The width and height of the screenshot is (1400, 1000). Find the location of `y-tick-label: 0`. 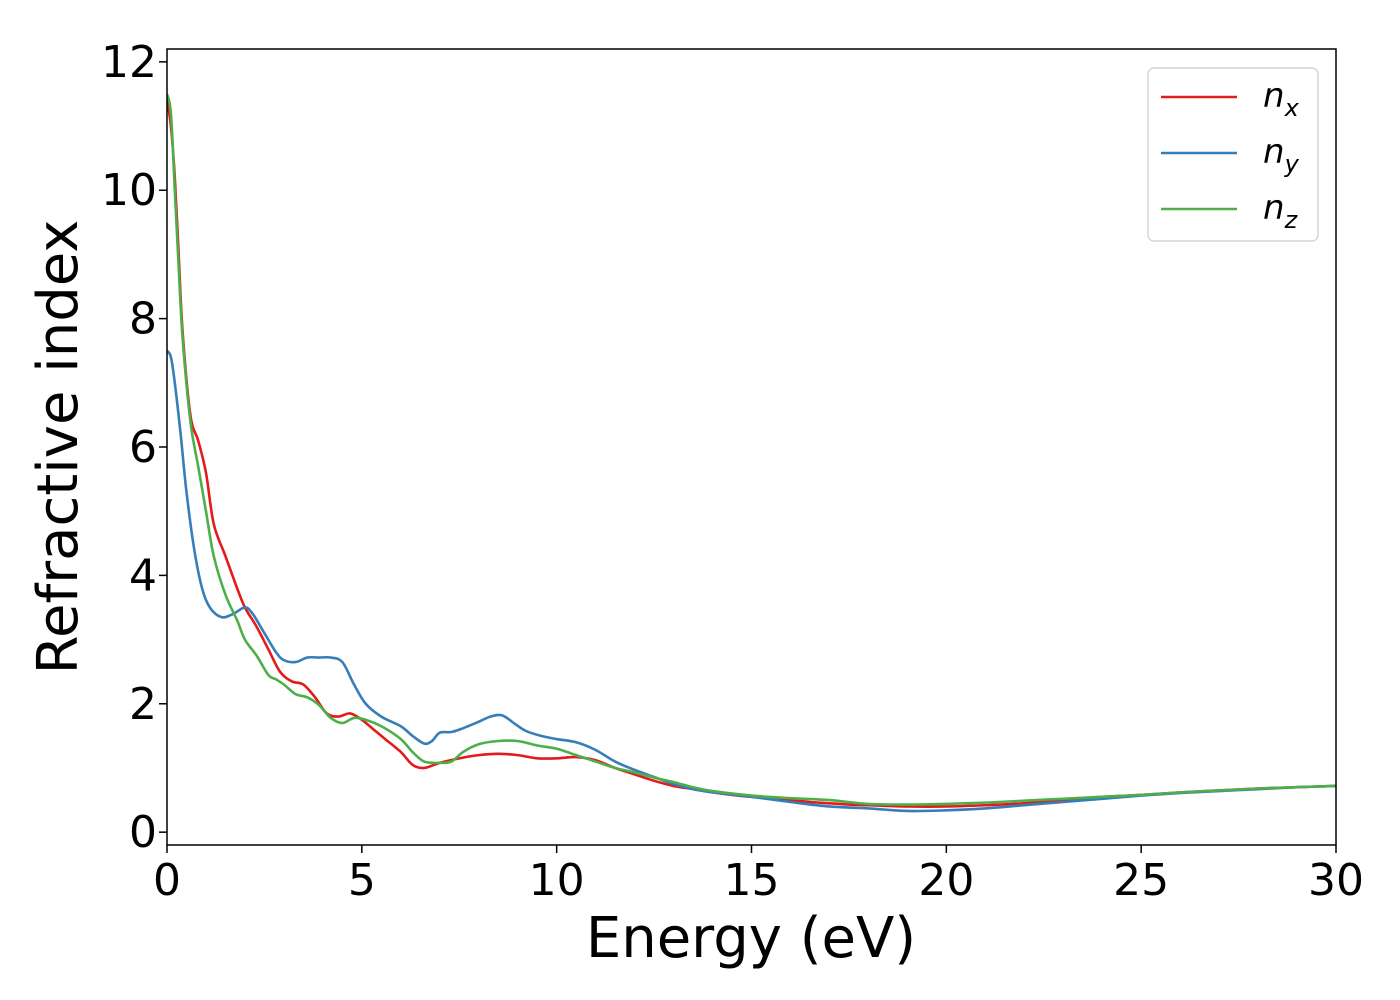

y-tick-label: 0 is located at coordinates (143, 832).